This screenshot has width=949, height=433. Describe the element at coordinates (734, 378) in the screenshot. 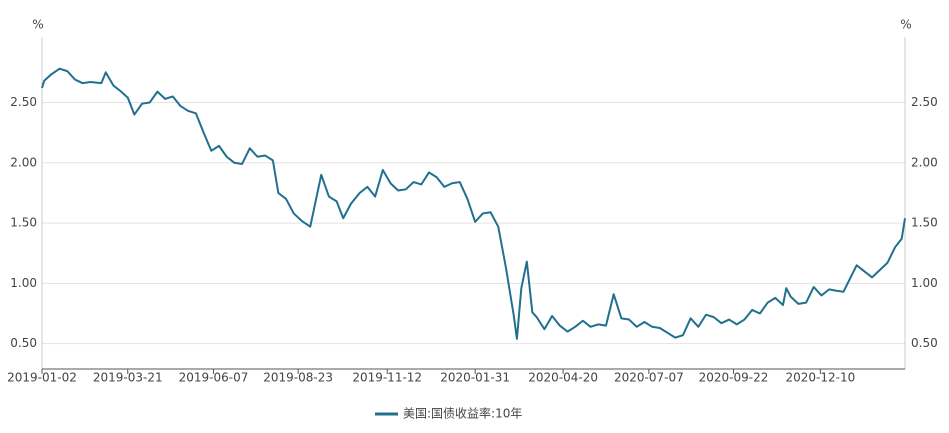

I see `x-tick-label: 2020-09-22` at that location.